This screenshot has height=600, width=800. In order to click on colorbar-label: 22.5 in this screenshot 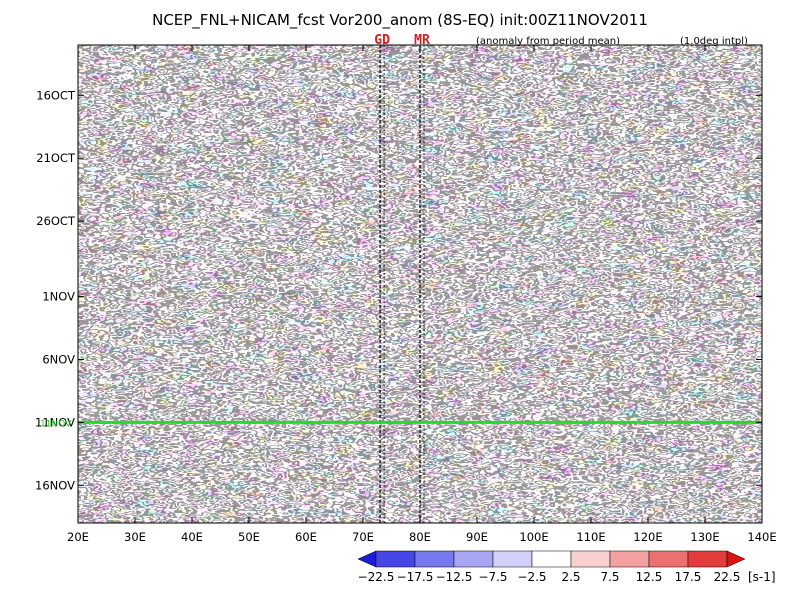, I will do `click(727, 577)`.